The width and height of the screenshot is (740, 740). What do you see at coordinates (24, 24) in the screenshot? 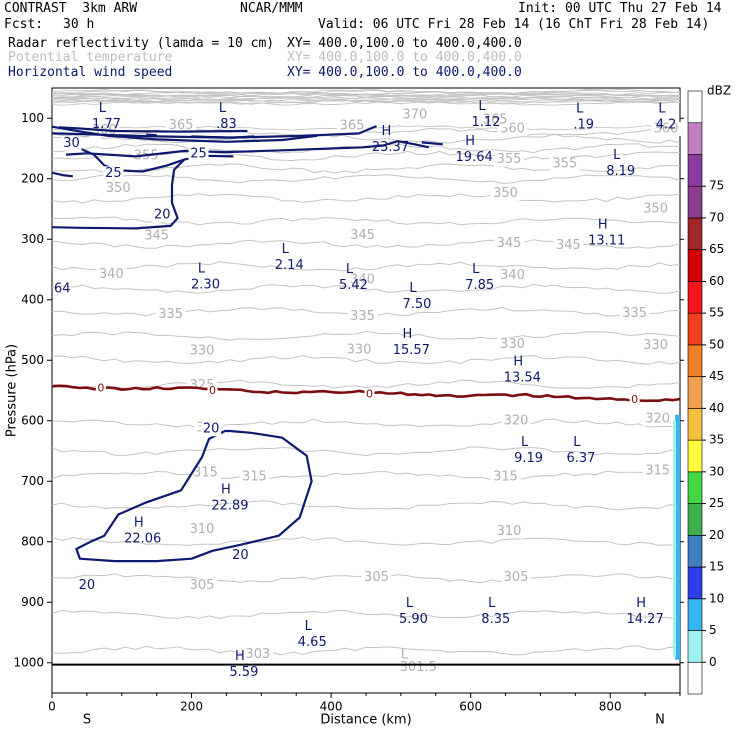
I see `forecast-label: Fcst:` at bounding box center [24, 24].